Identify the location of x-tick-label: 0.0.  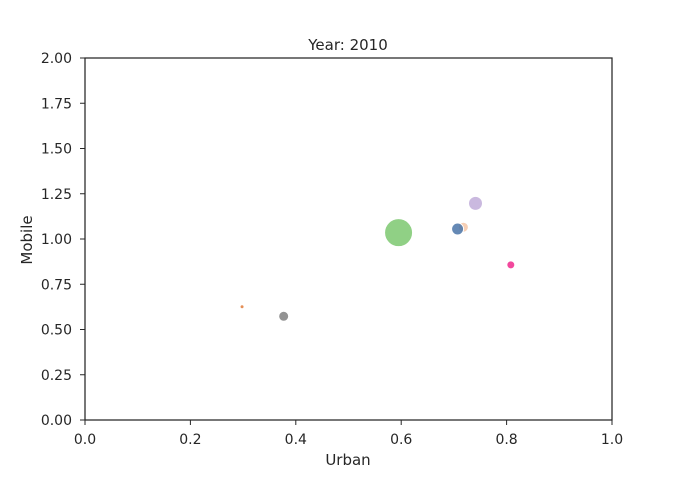
(85, 440).